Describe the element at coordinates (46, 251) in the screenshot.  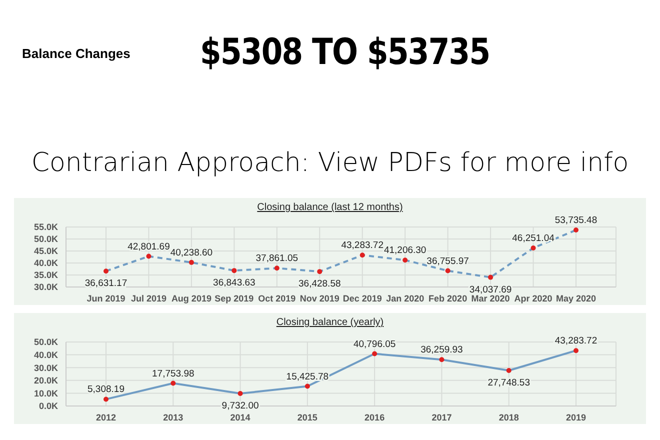
I see `y-tick-label: 45.0K` at that location.